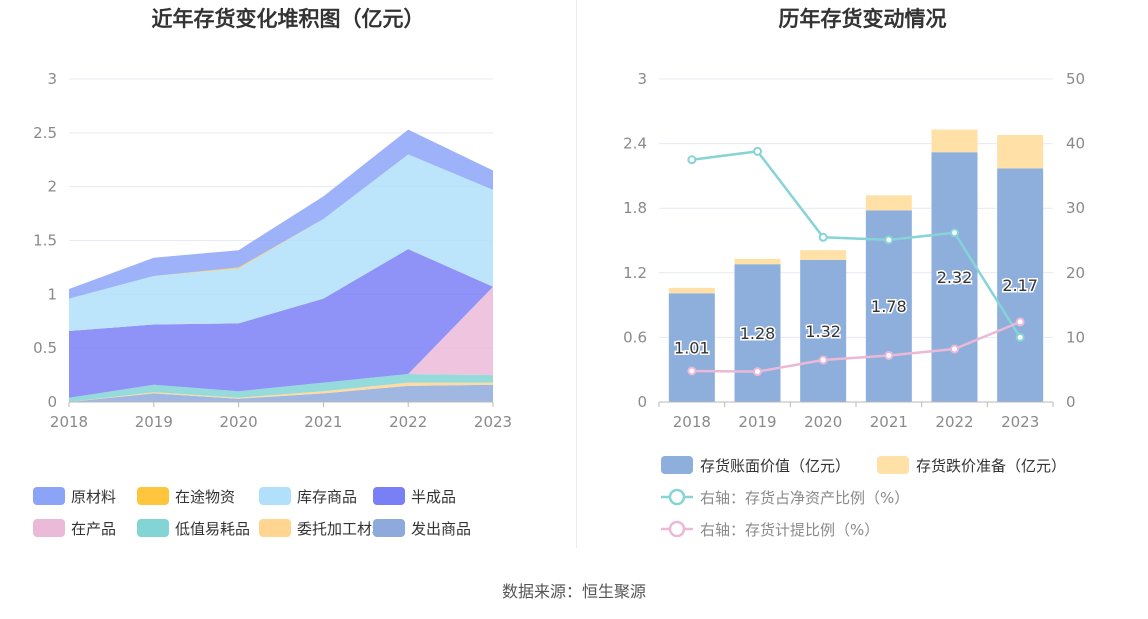 Image resolution: width=1148 pixels, height=619 pixels. What do you see at coordinates (862, 19) in the screenshot?
I see `right-chart-title: 历年存货变动情况` at bounding box center [862, 19].